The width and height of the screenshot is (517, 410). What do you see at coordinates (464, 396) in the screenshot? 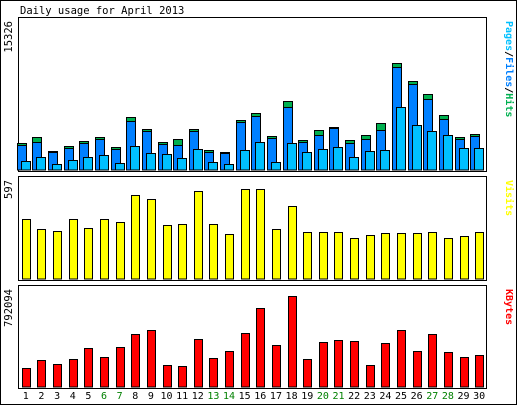
I see `x-label-day-29: 29` at bounding box center [464, 396].